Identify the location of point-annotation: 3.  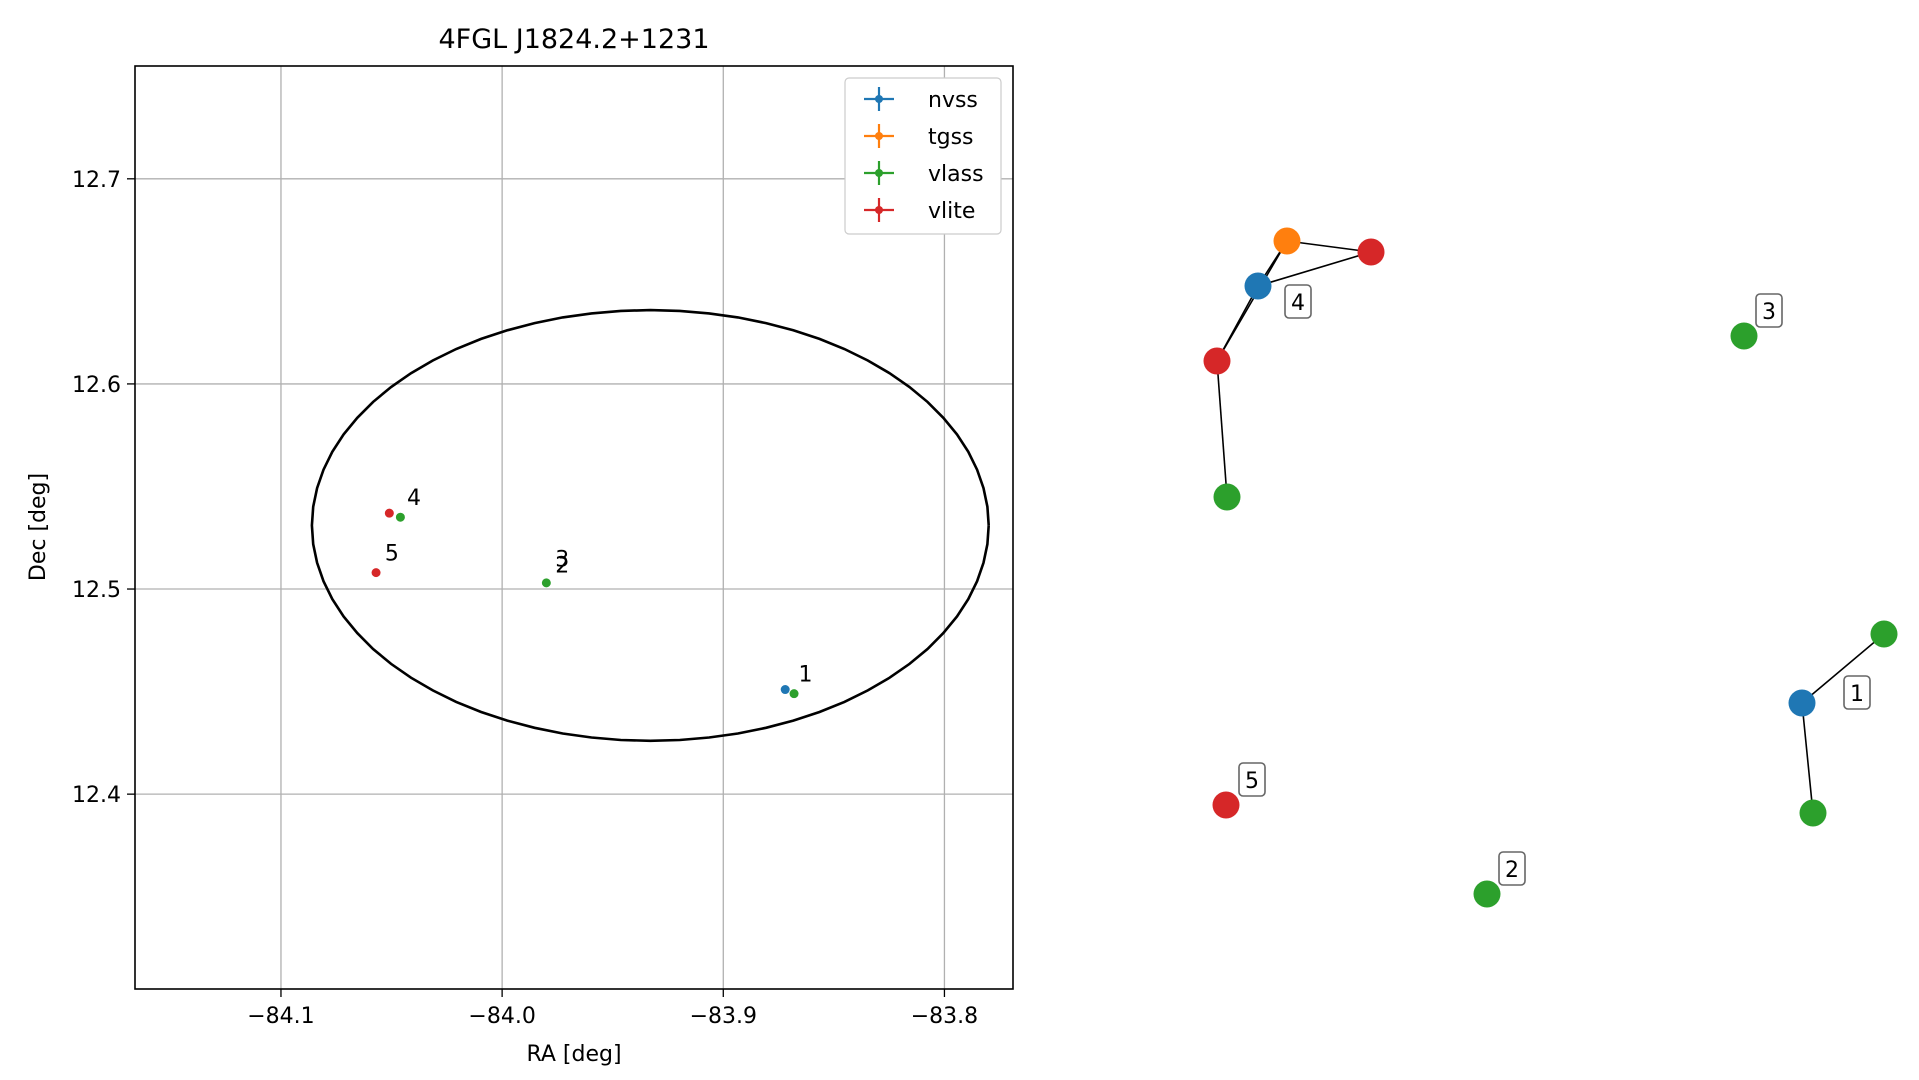
(562, 559).